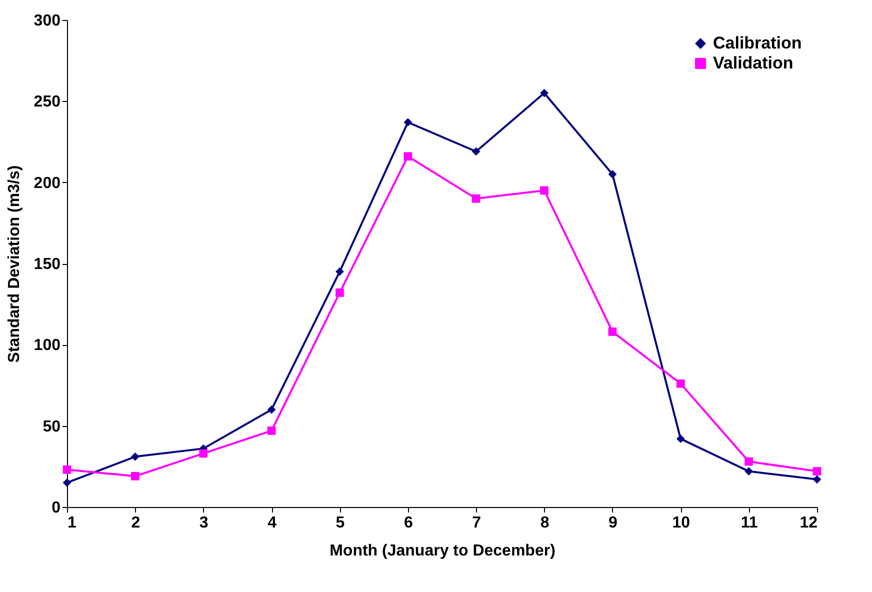 The width and height of the screenshot is (872, 592). I want to click on y-tick-label: 300, so click(47, 21).